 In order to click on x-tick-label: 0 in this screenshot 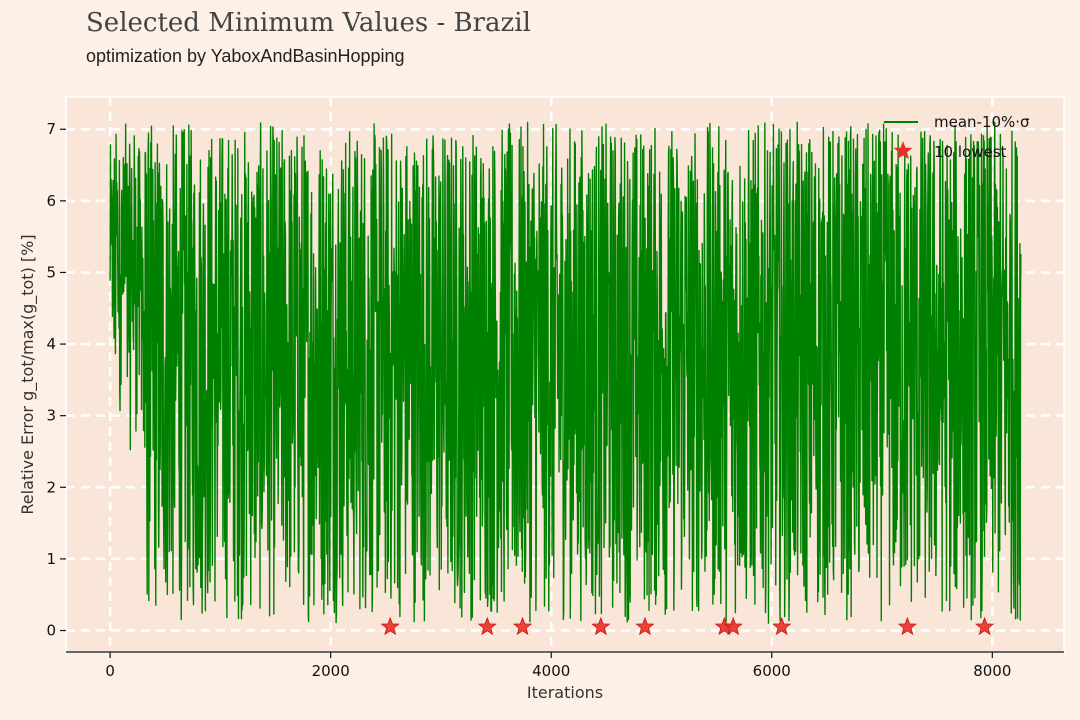, I will do `click(110, 671)`.